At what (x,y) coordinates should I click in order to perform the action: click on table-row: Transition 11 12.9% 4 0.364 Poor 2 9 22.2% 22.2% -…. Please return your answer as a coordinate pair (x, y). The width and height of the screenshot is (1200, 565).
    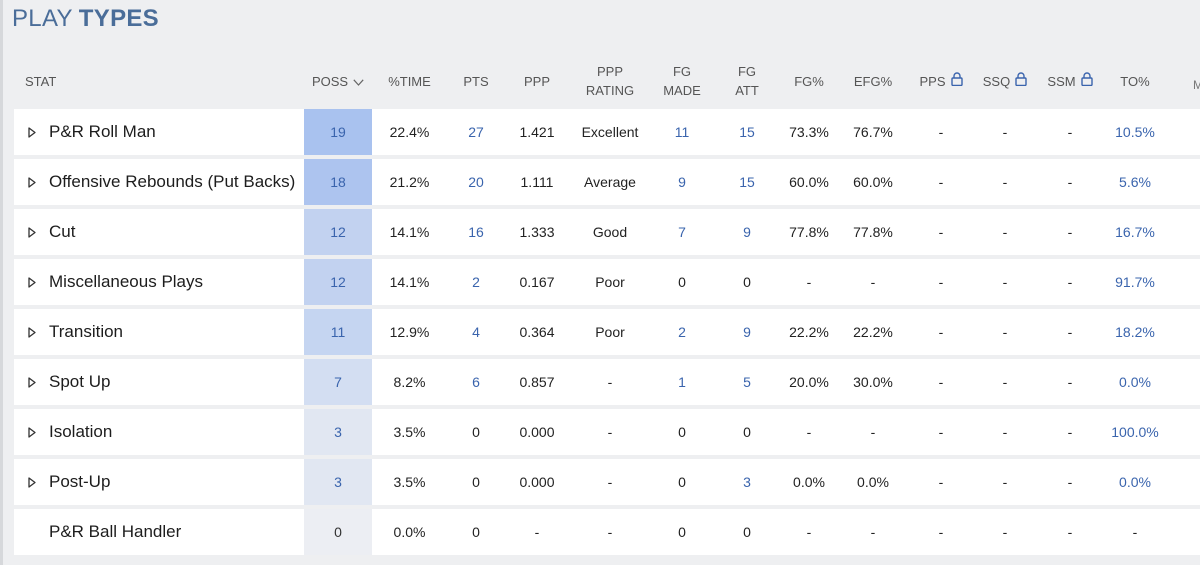
    Looking at the image, I should click on (607, 332).